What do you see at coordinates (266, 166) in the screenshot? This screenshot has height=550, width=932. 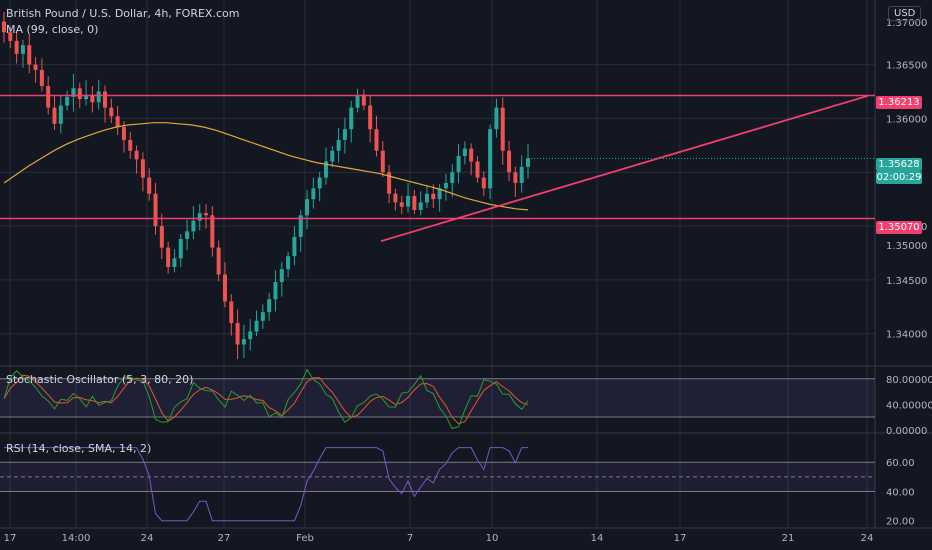 I see `moving-average-line` at bounding box center [266, 166].